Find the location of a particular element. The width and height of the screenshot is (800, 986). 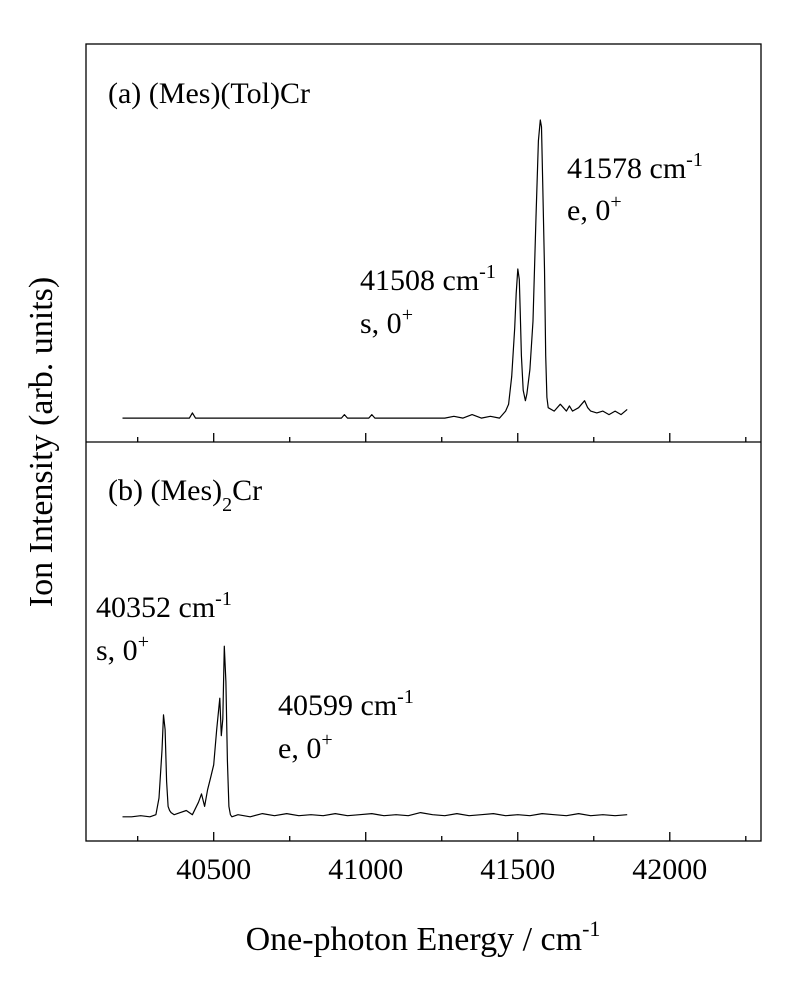

annotation-b-peak-e-assign-main: e, 0 is located at coordinates (299, 748).